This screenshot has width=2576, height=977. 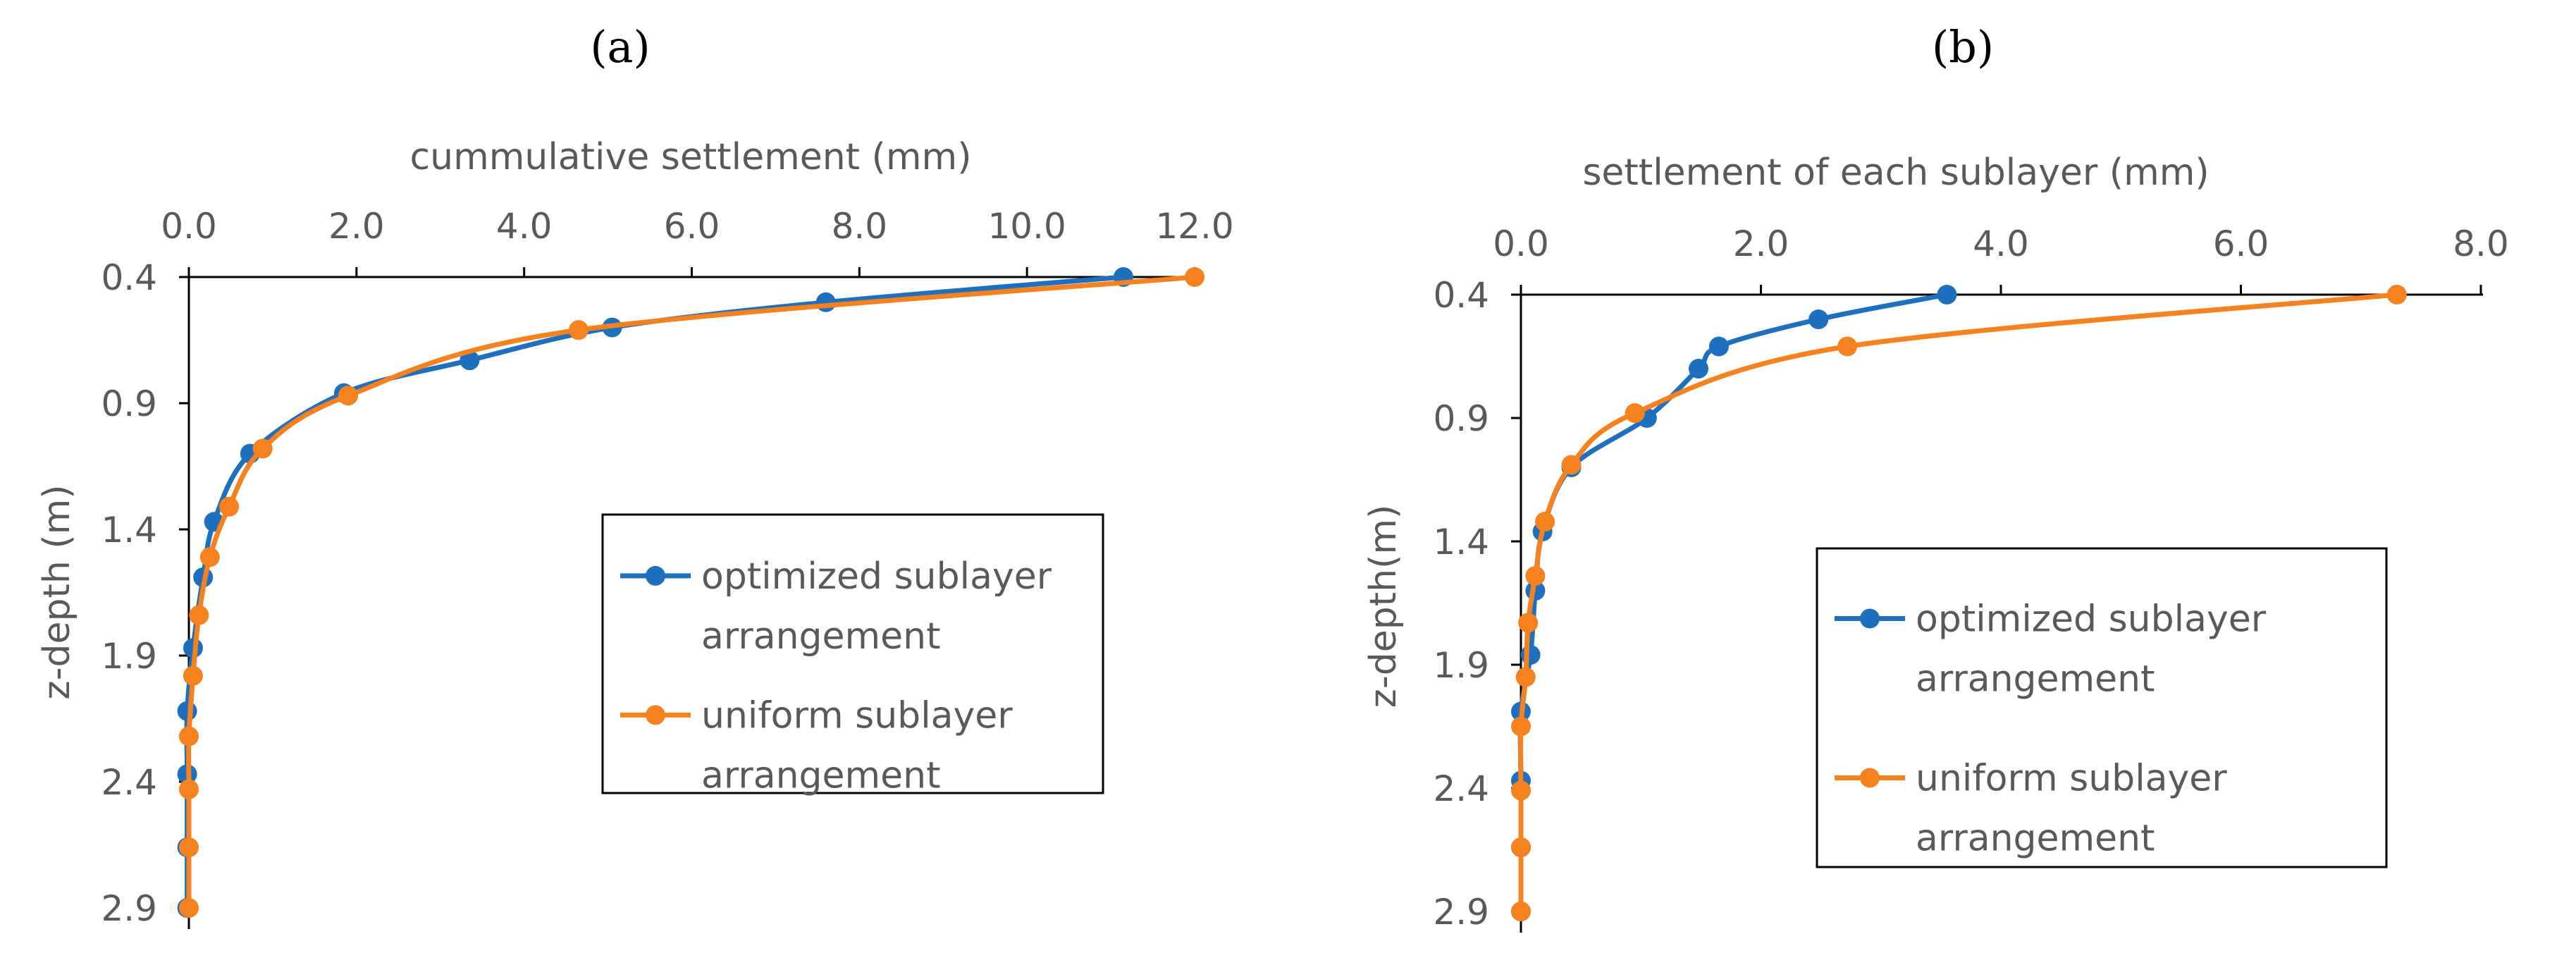 I want to click on x-axis-title-a: cummulative settlement (mm), so click(x=691, y=157).